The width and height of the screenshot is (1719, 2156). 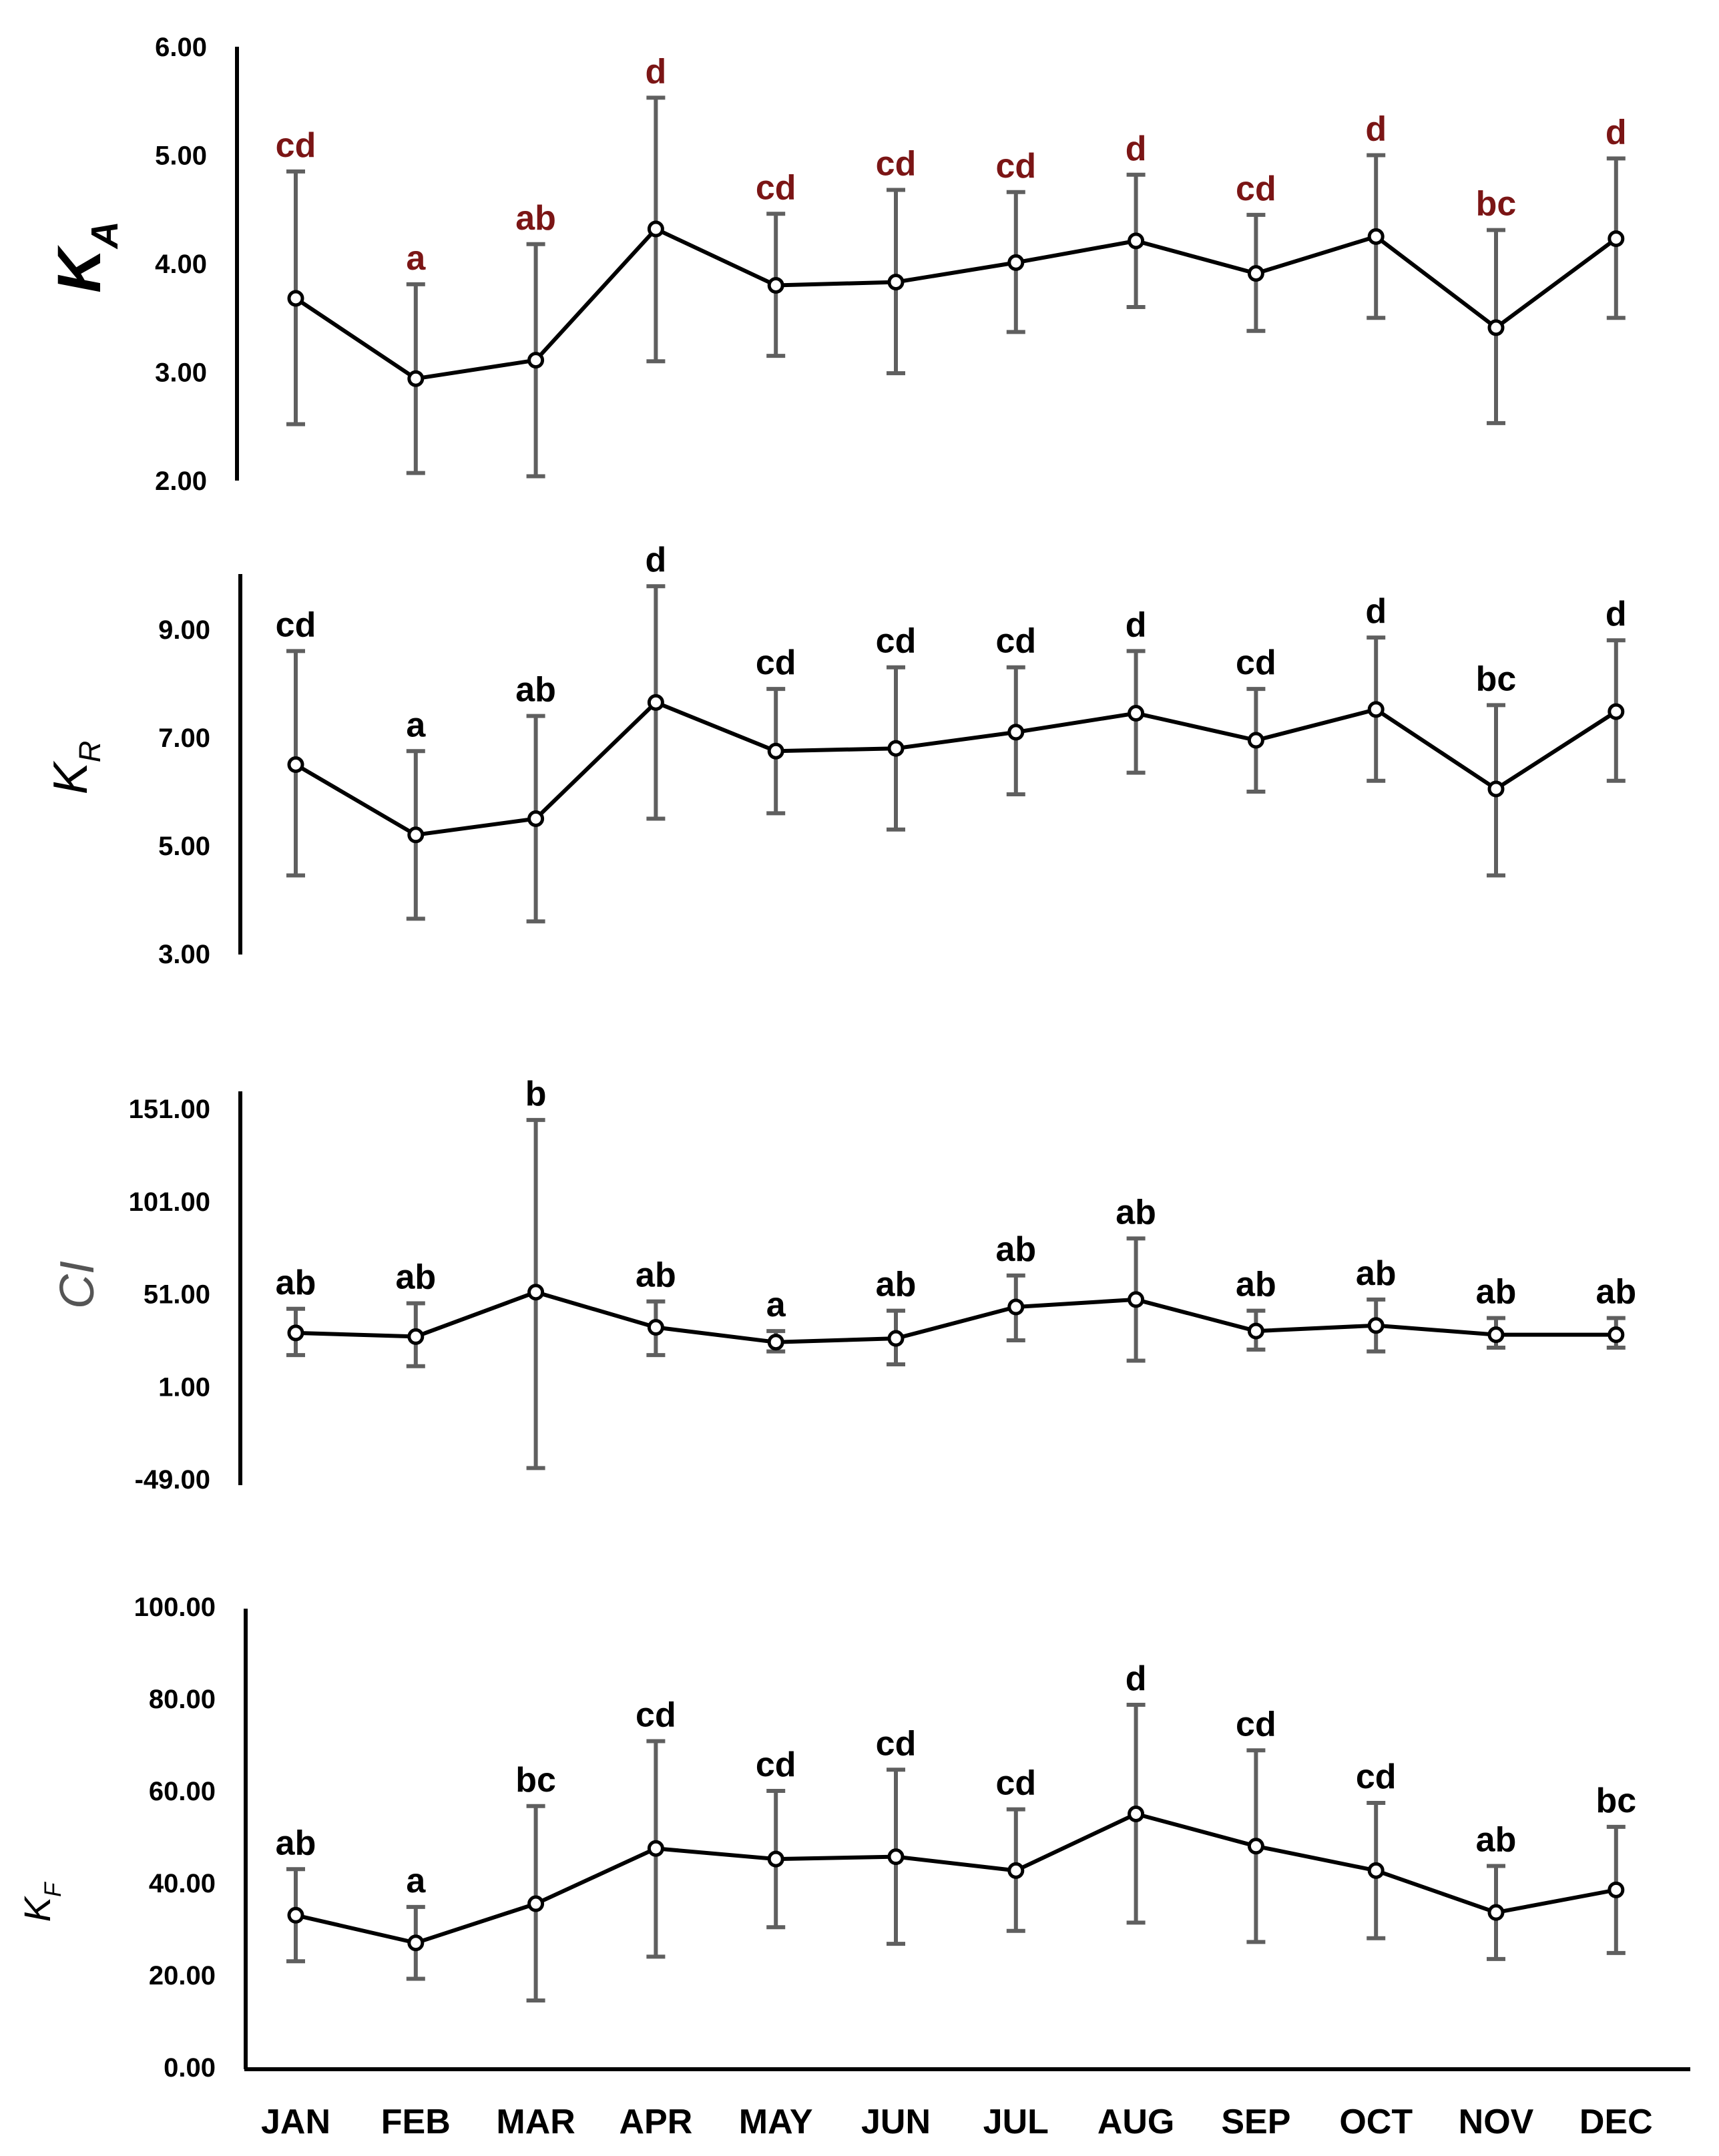 What do you see at coordinates (776, 2122) in the screenshot?
I see `x-tick-label: MAY` at bounding box center [776, 2122].